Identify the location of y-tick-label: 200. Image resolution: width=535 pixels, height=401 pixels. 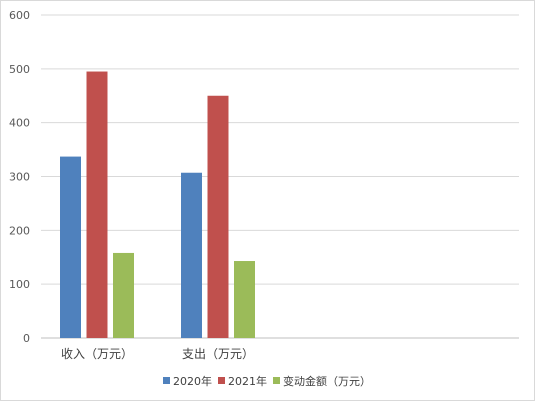
(19, 230).